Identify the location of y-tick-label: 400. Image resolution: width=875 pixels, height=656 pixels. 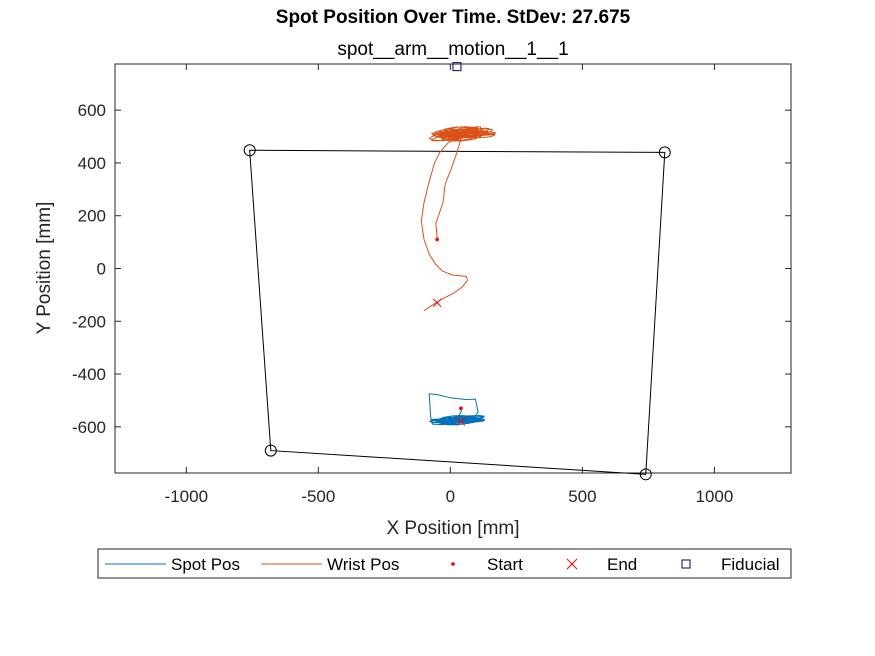
(92, 163).